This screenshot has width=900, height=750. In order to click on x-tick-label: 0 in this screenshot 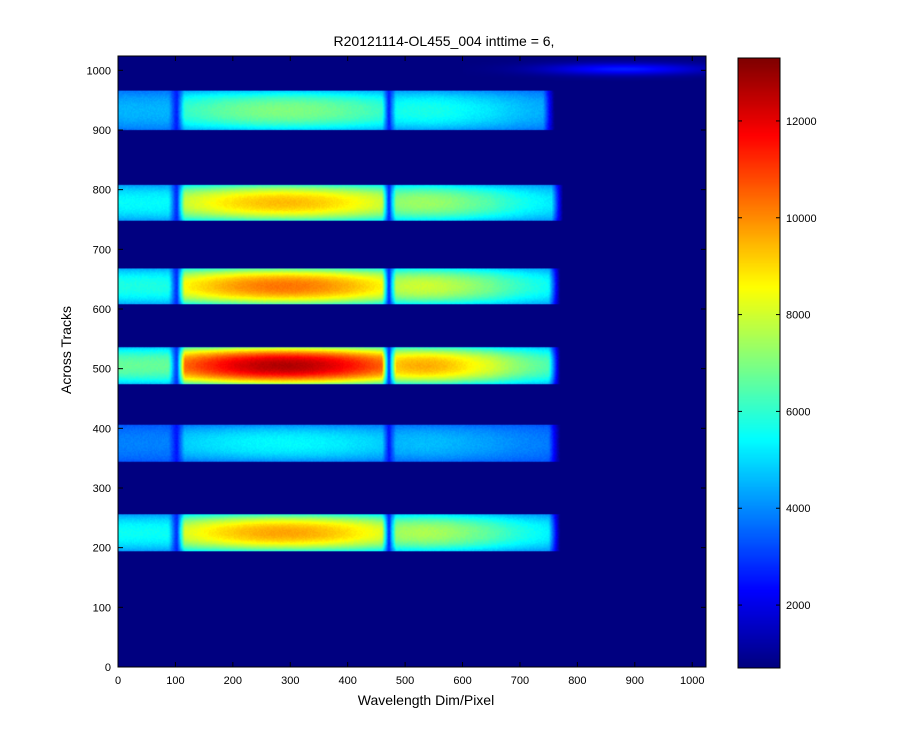, I will do `click(118, 681)`.